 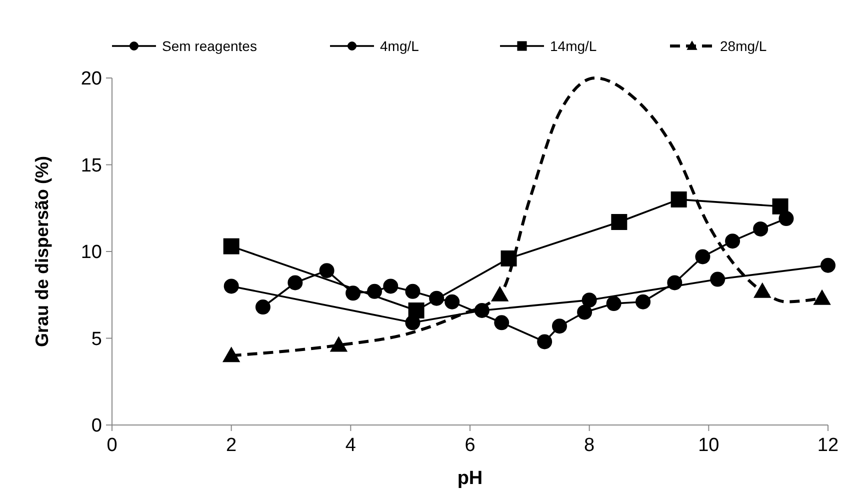 What do you see at coordinates (96, 339) in the screenshot?
I see `y-tick-label: 5` at bounding box center [96, 339].